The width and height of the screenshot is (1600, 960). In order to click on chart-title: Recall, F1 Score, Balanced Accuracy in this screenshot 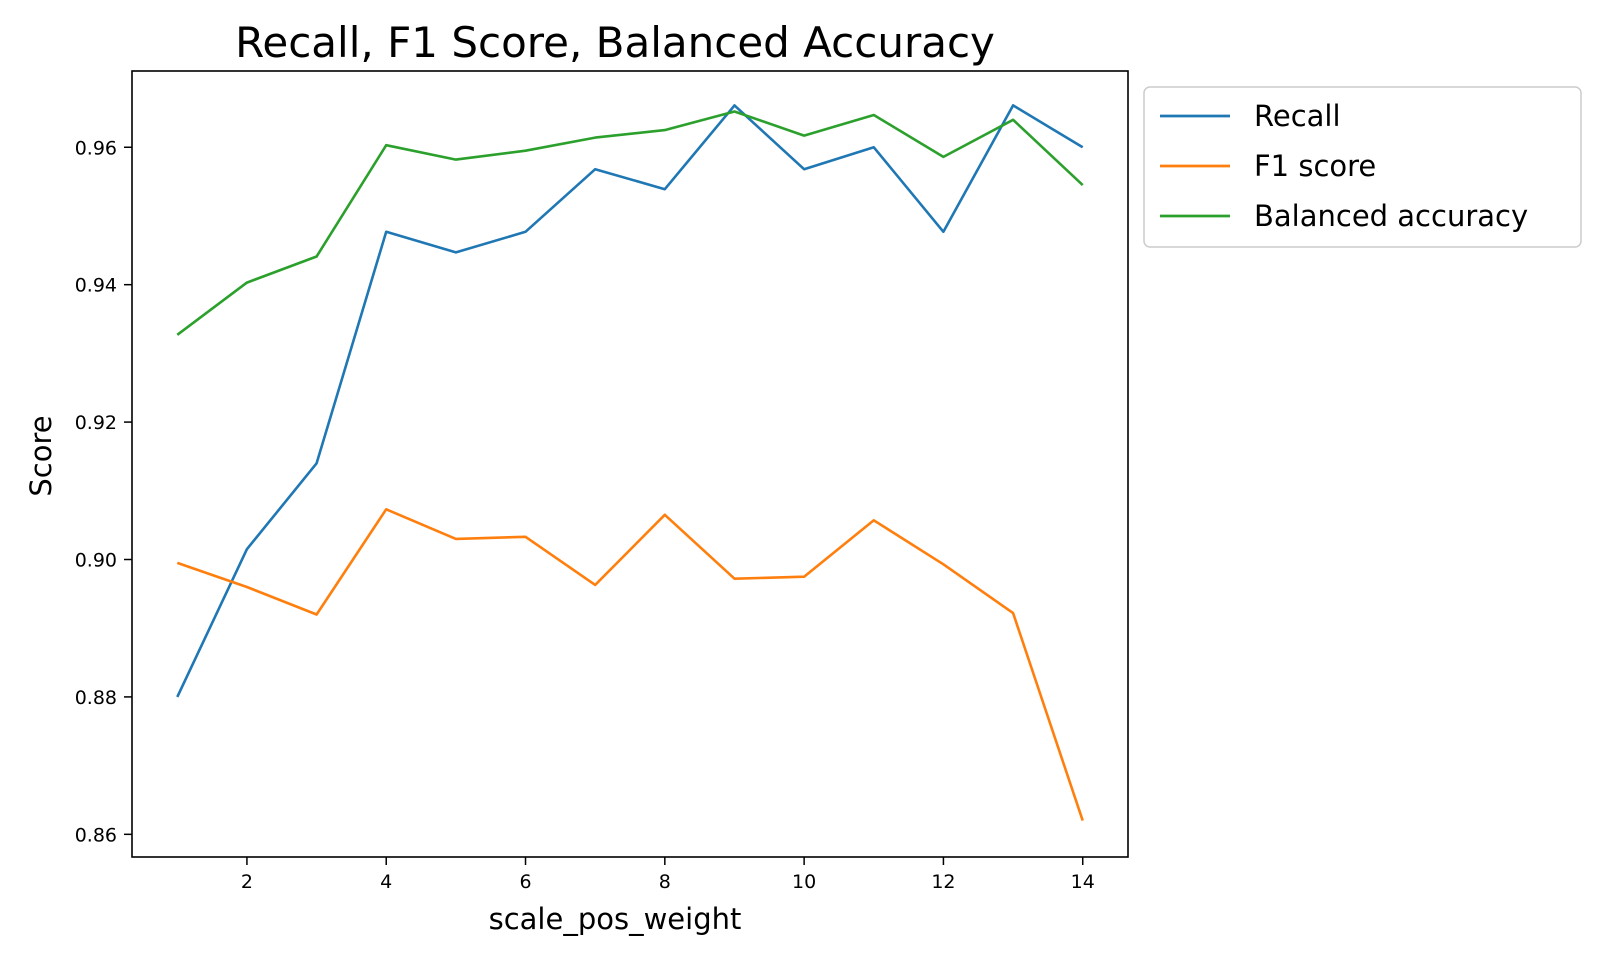, I will do `click(615, 42)`.